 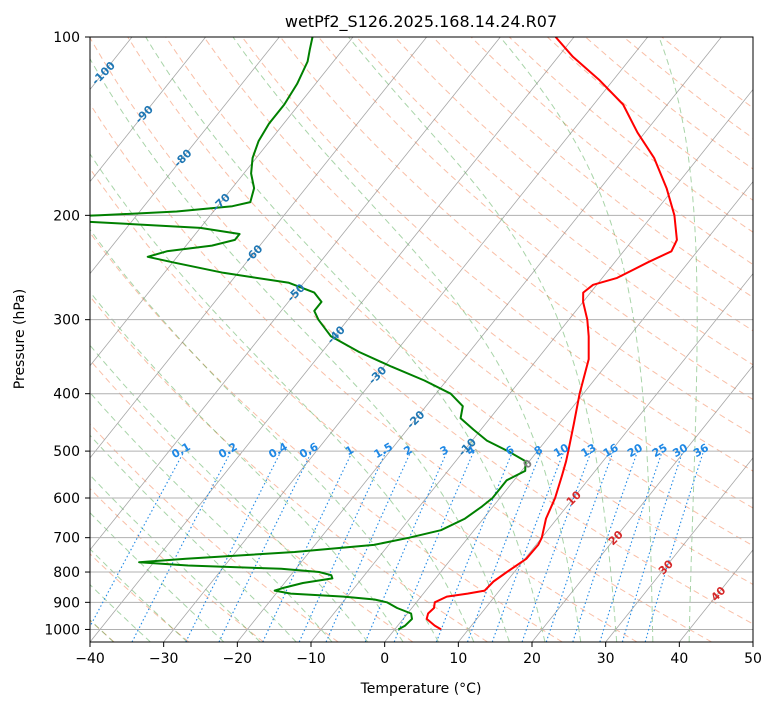 I want to click on x-tick-label: −20, so click(x=238, y=659).